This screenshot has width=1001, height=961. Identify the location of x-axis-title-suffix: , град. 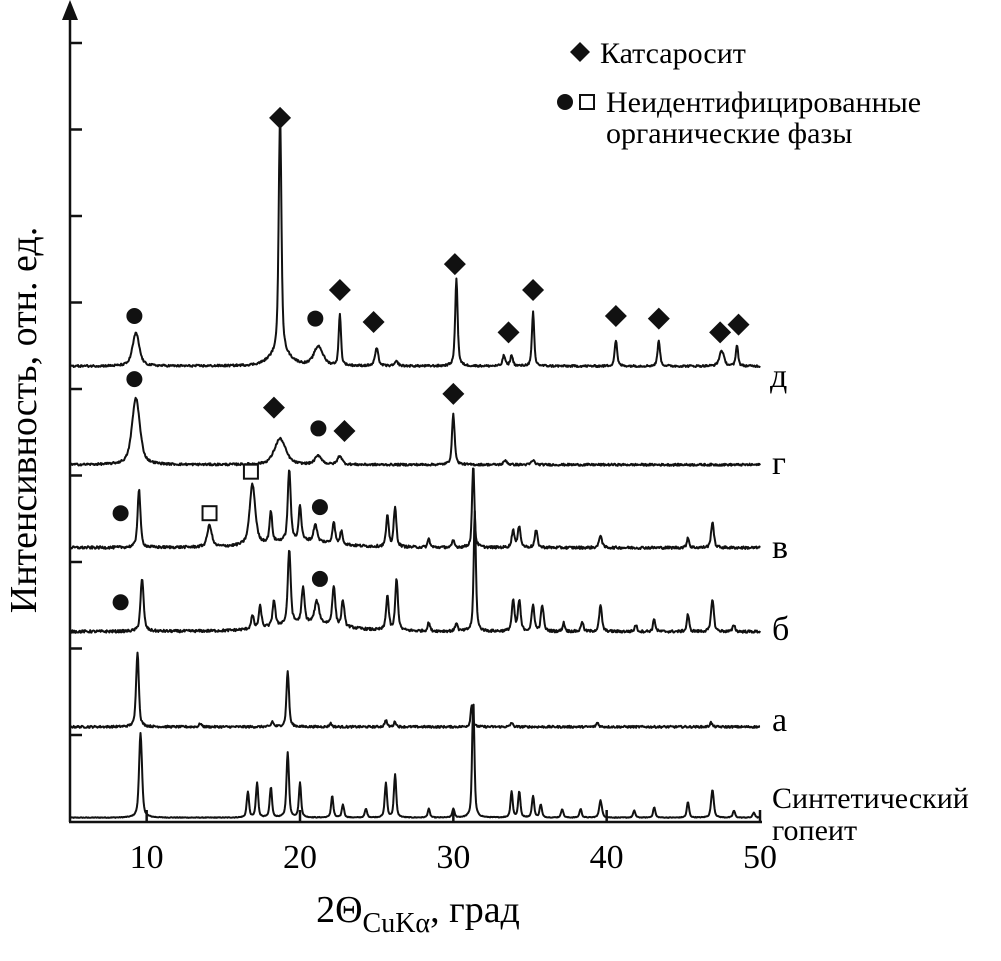
(475, 910).